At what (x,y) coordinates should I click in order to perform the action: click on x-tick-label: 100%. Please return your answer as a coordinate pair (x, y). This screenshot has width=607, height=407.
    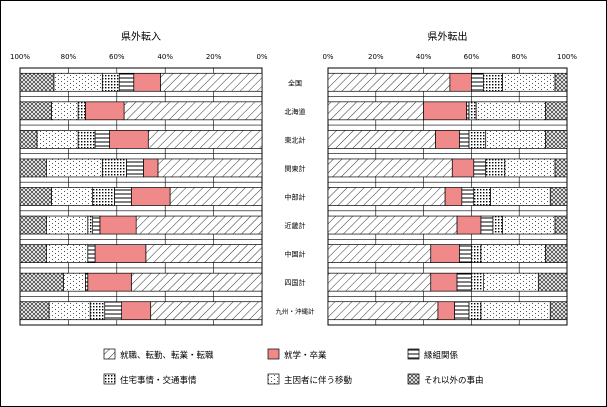
    Looking at the image, I should click on (567, 57).